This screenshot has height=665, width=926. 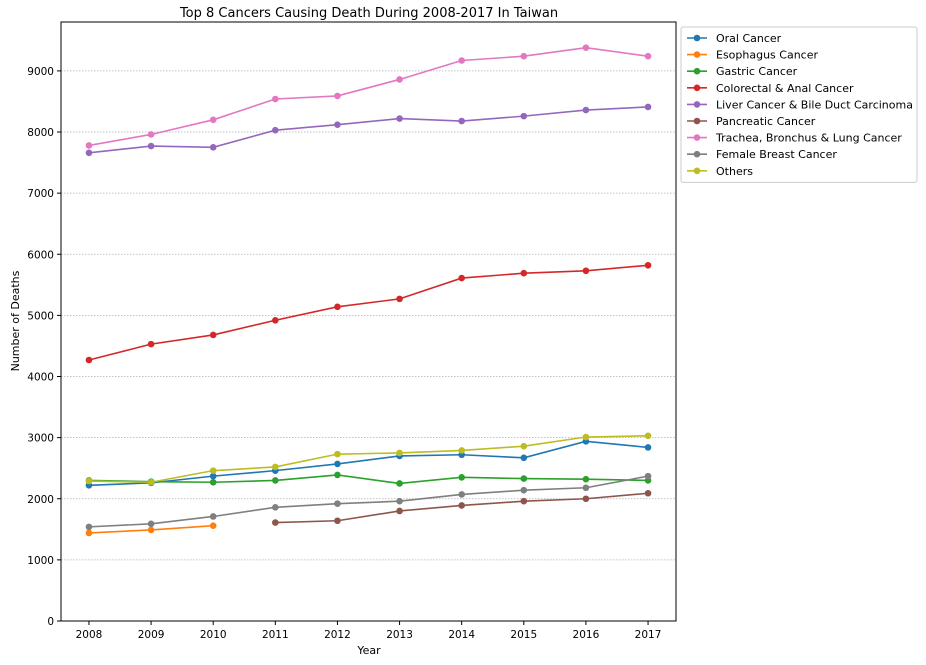 What do you see at coordinates (399, 635) in the screenshot?
I see `x-tick-label: 2013` at bounding box center [399, 635].